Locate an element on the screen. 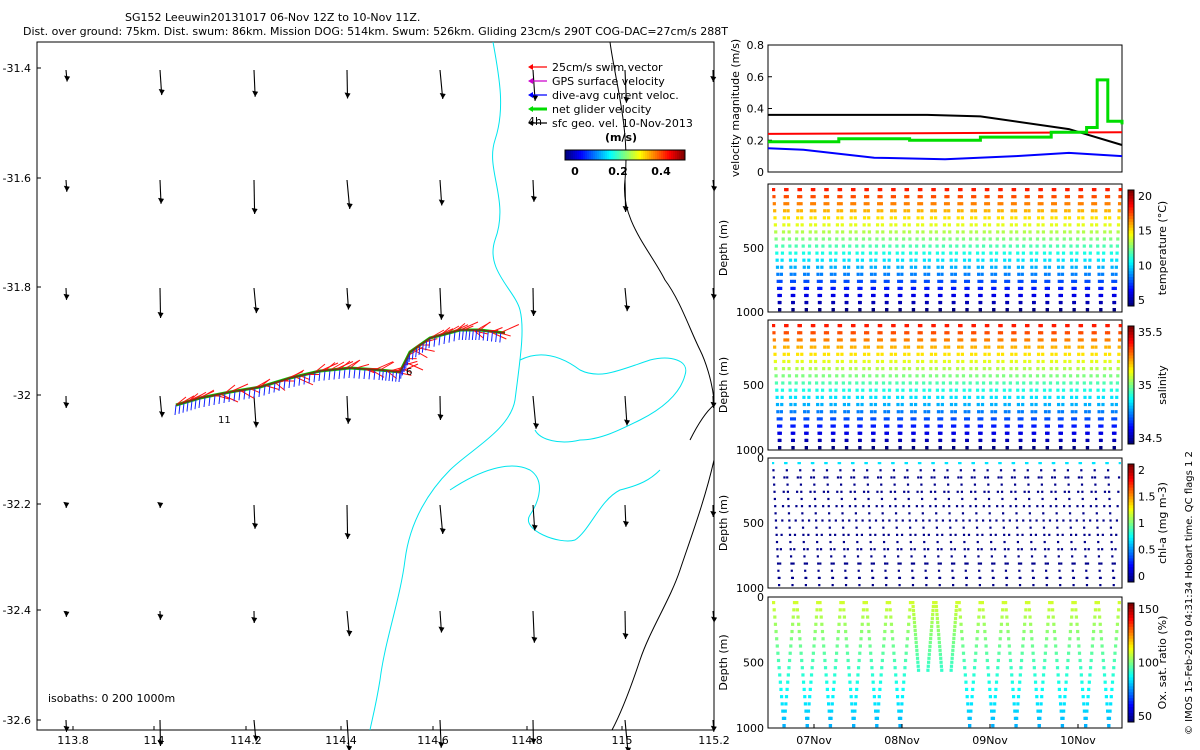  track-line is located at coordinates (340, 367).